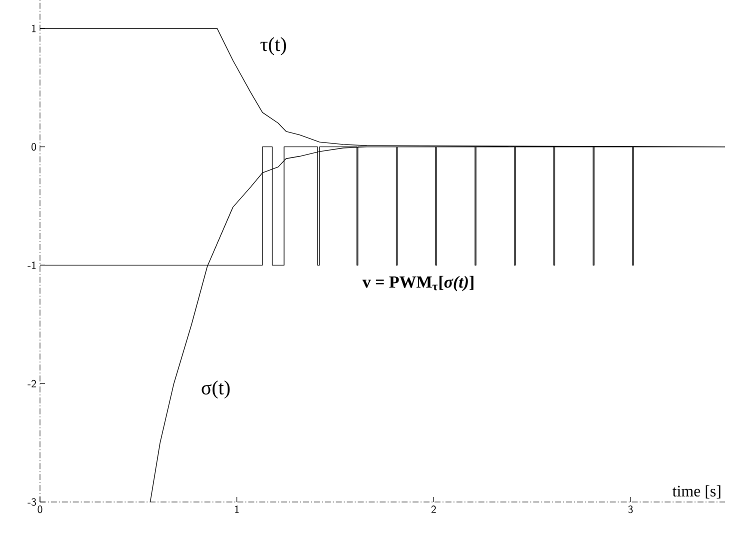 Image resolution: width=729 pixels, height=536 pixels. Describe the element at coordinates (32, 265) in the screenshot. I see `y-tick-label: -1` at that location.